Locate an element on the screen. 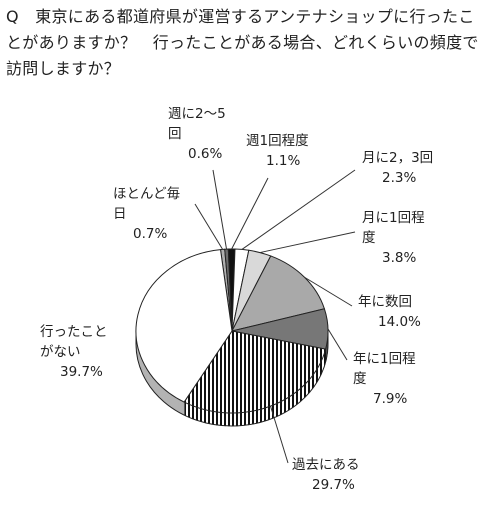  slice-label-6: 年に数回 14.0% is located at coordinates (389, 312).